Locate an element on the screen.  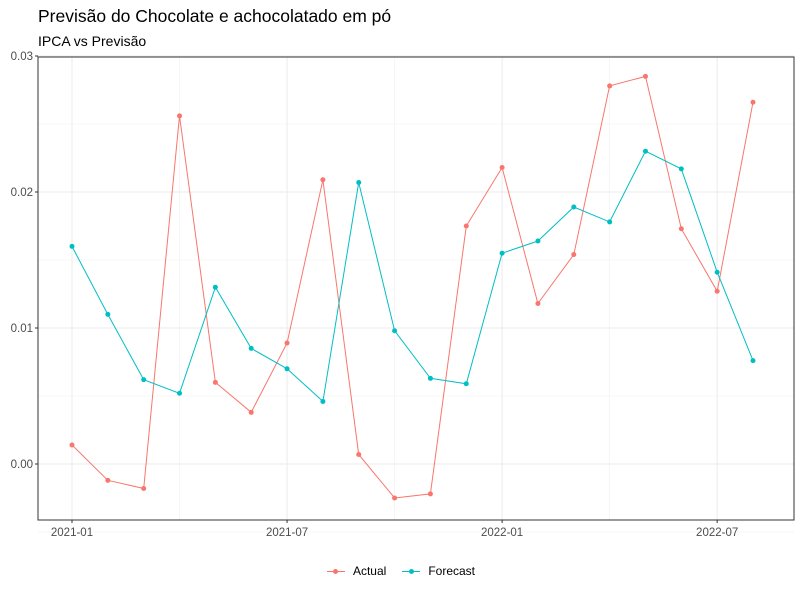
chart-subtitle: IPCA vs Previsão is located at coordinates (92, 41).